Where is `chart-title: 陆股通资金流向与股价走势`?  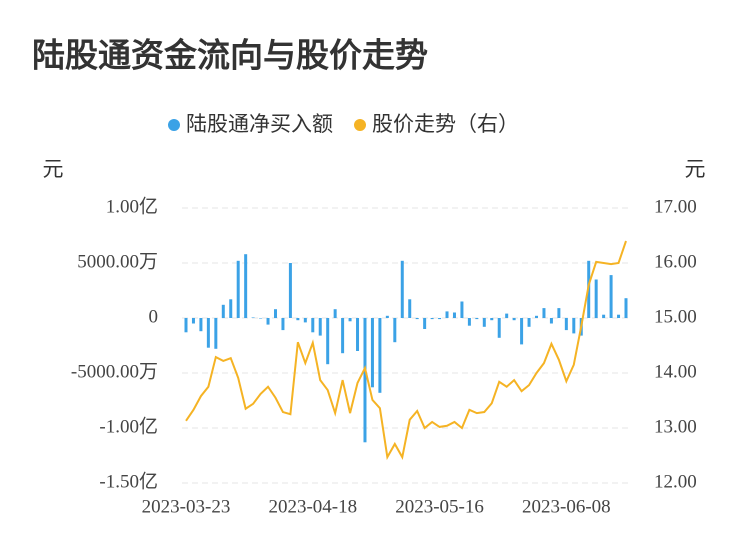 chart-title: 陆股通资金流向与股价走势 is located at coordinates (230, 55).